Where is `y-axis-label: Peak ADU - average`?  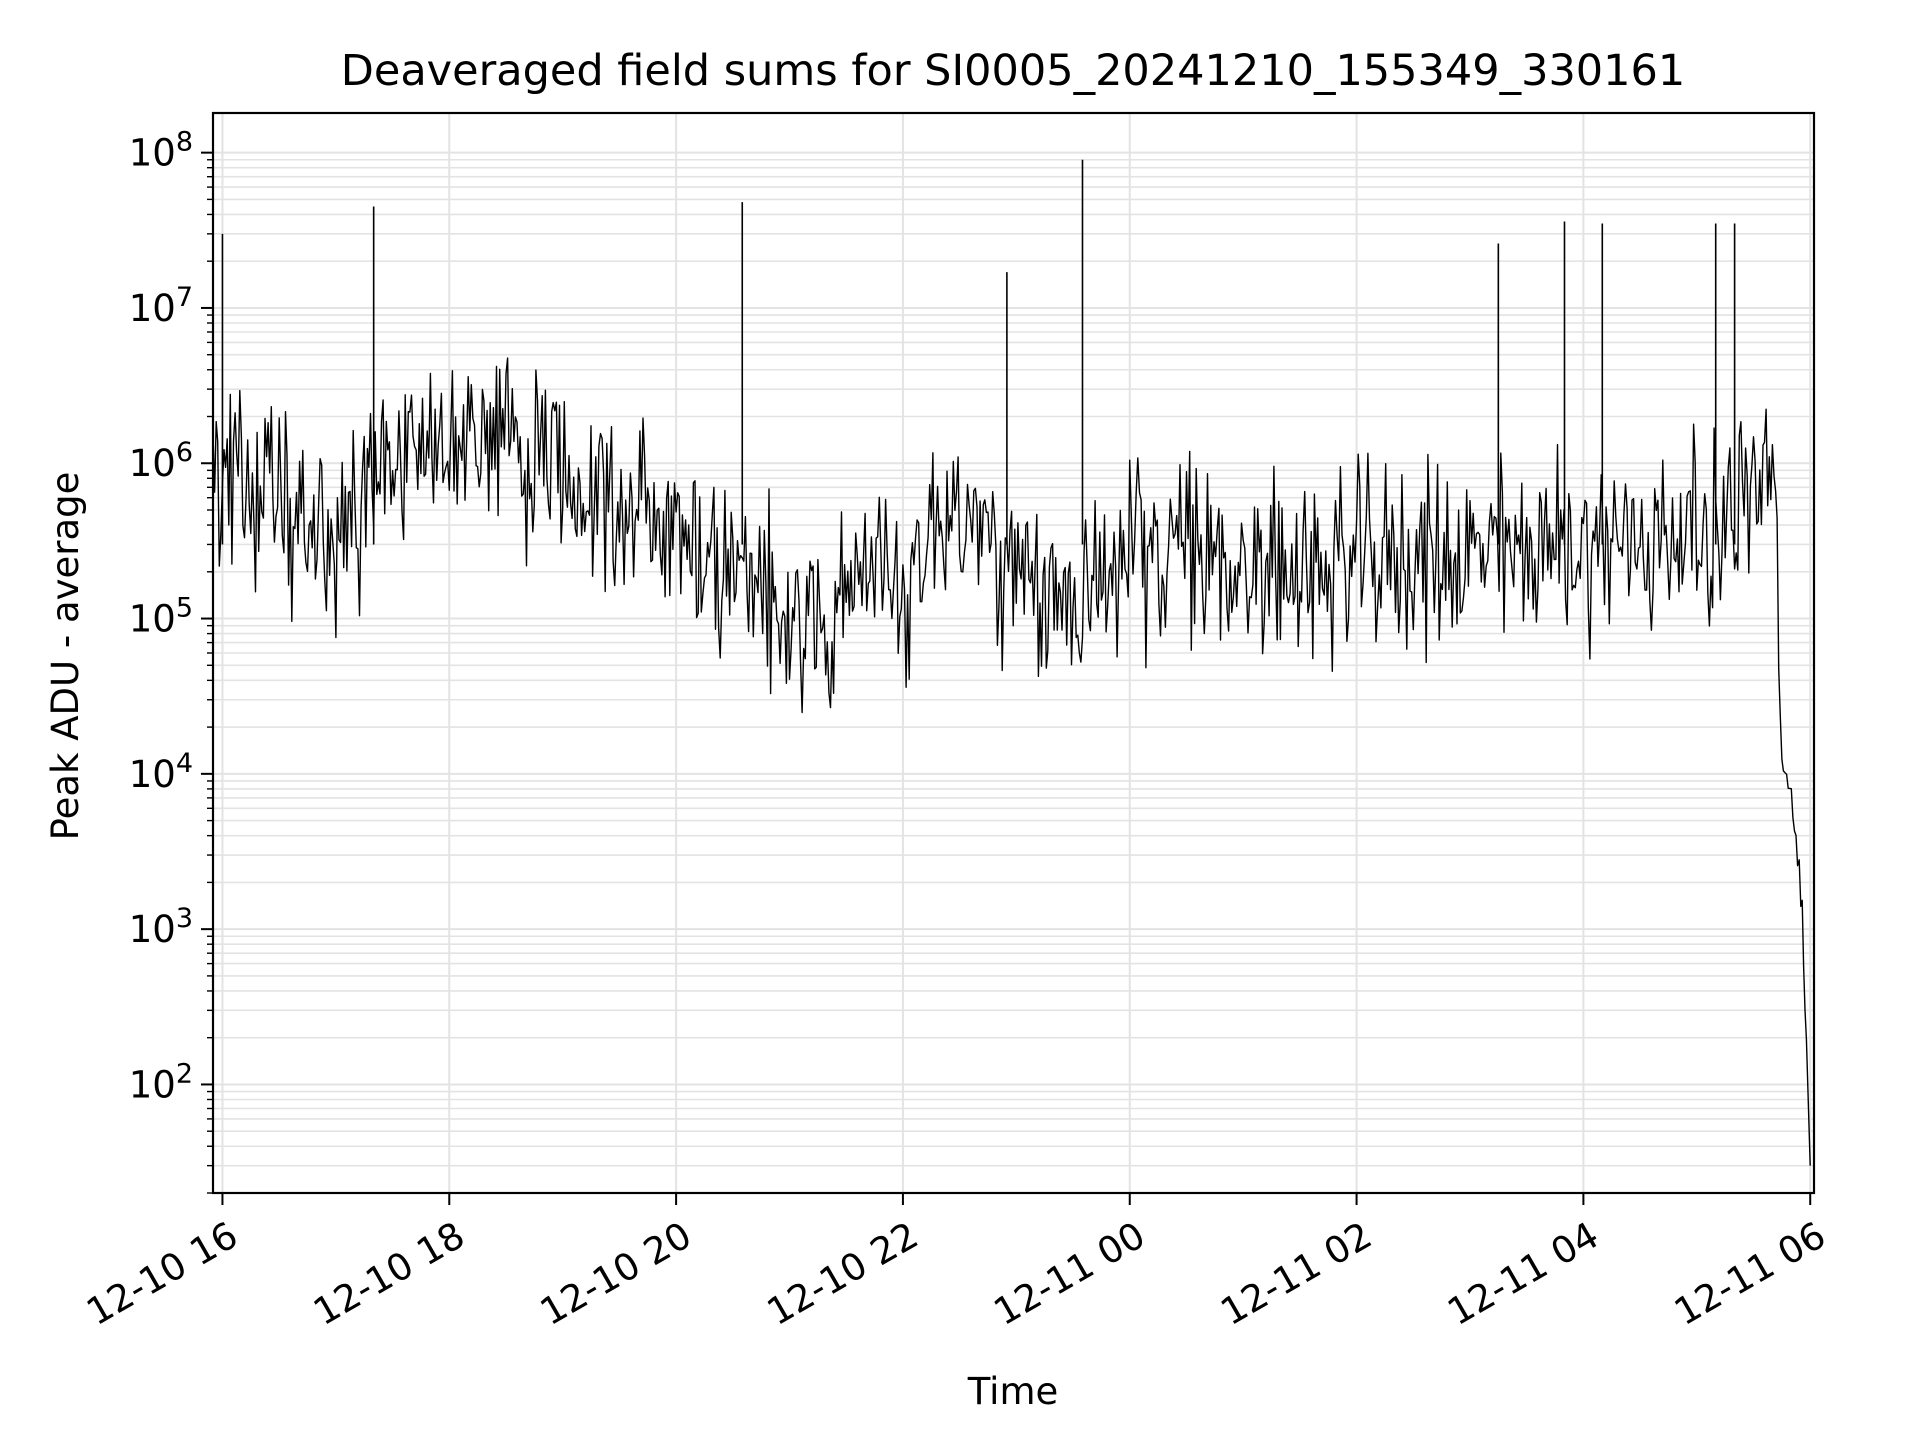
y-axis-label: Peak ADU - average is located at coordinates (65, 656).